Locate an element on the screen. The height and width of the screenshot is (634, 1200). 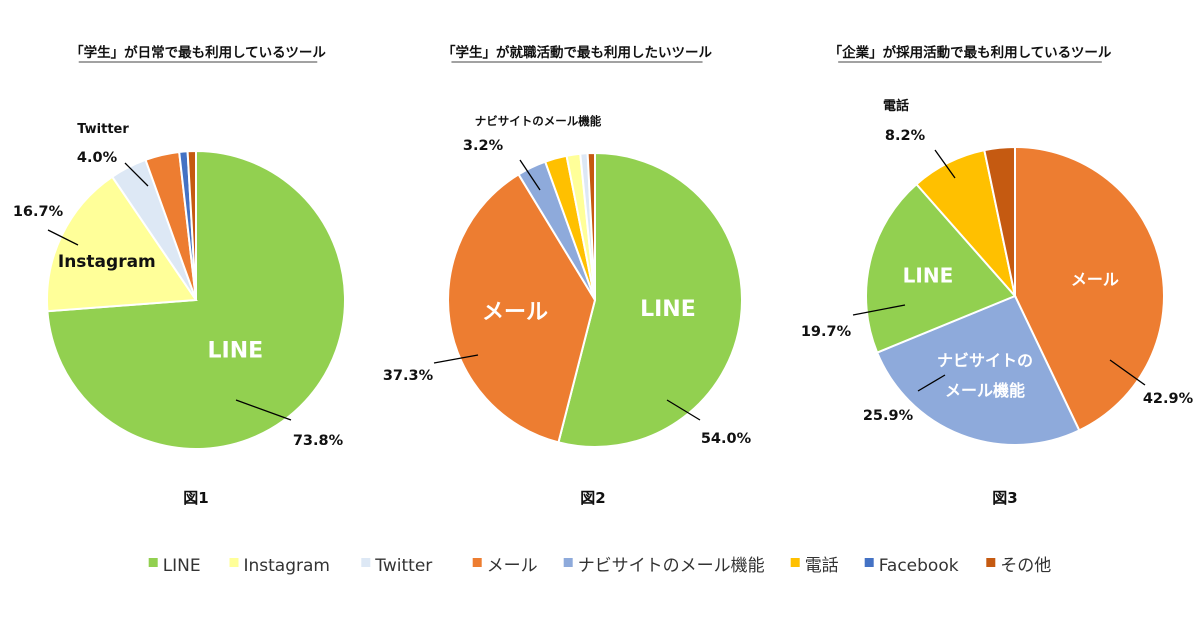
chart-title: 「学生」が日常で最も利用しているツール is located at coordinates (198, 52).